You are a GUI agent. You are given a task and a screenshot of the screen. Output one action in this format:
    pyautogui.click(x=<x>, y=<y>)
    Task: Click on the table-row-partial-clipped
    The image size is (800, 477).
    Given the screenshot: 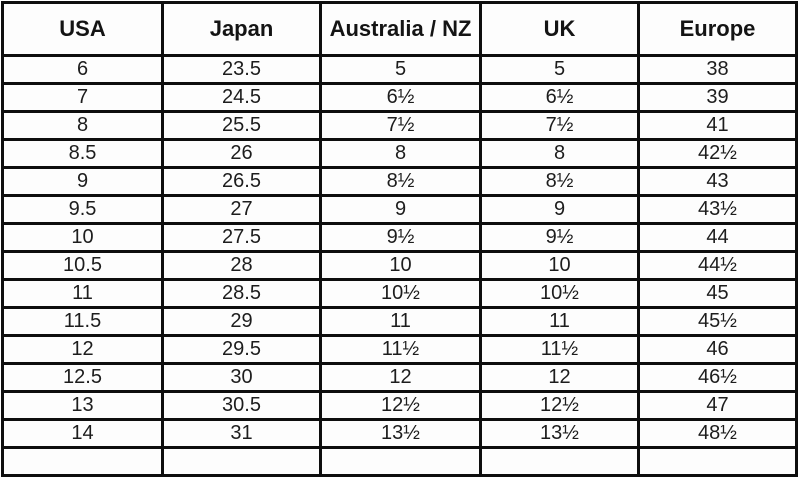 What is the action you would take?
    pyautogui.click(x=399, y=461)
    